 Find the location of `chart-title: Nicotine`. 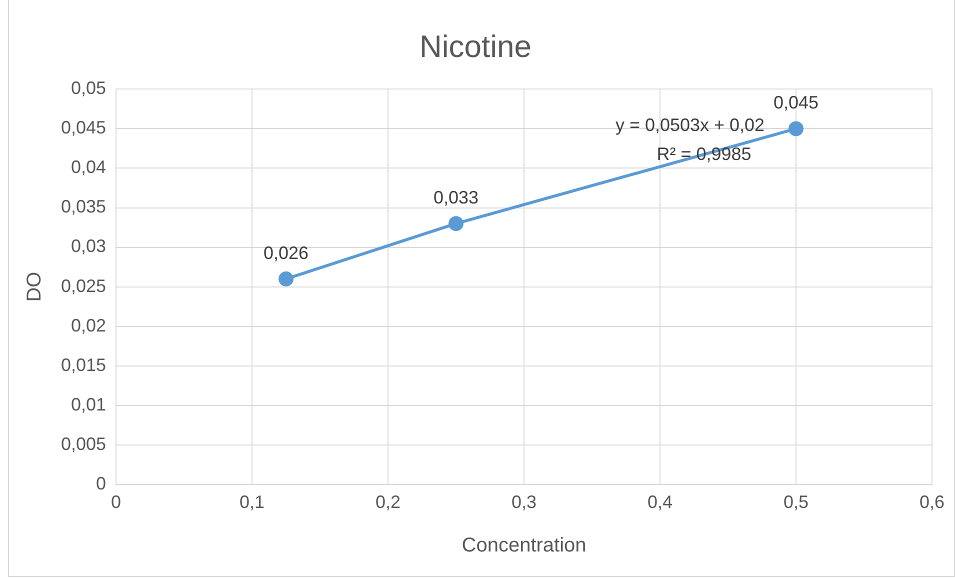

chart-title: Nicotine is located at coordinates (476, 46).